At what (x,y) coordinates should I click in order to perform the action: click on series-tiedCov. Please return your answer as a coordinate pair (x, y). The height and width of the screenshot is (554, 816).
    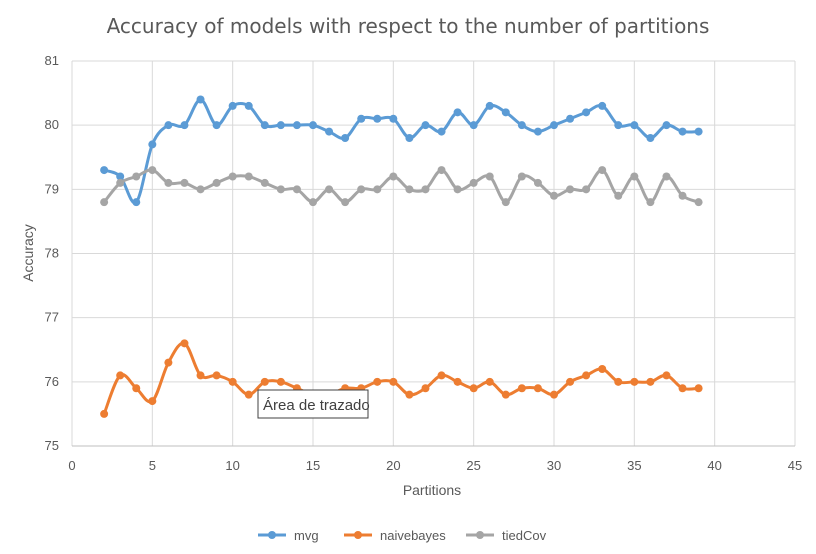
    Looking at the image, I should click on (401, 186).